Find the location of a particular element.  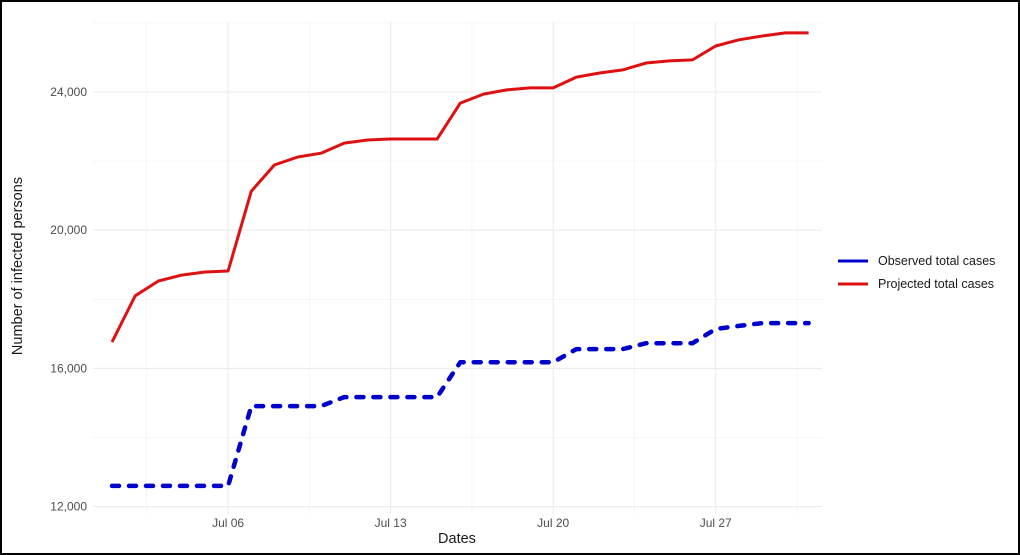

x-tick-label: Jul 27 is located at coordinates (716, 523).